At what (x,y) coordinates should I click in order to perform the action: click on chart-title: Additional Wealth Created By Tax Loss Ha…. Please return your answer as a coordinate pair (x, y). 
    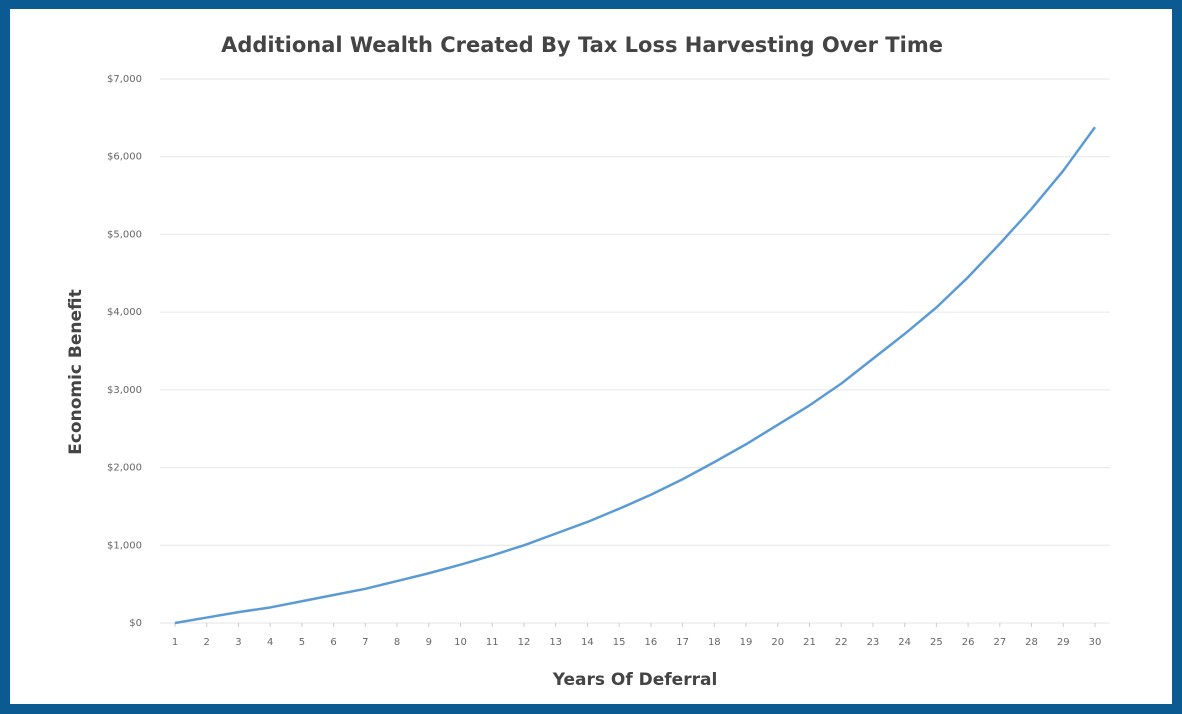
    Looking at the image, I should click on (582, 45).